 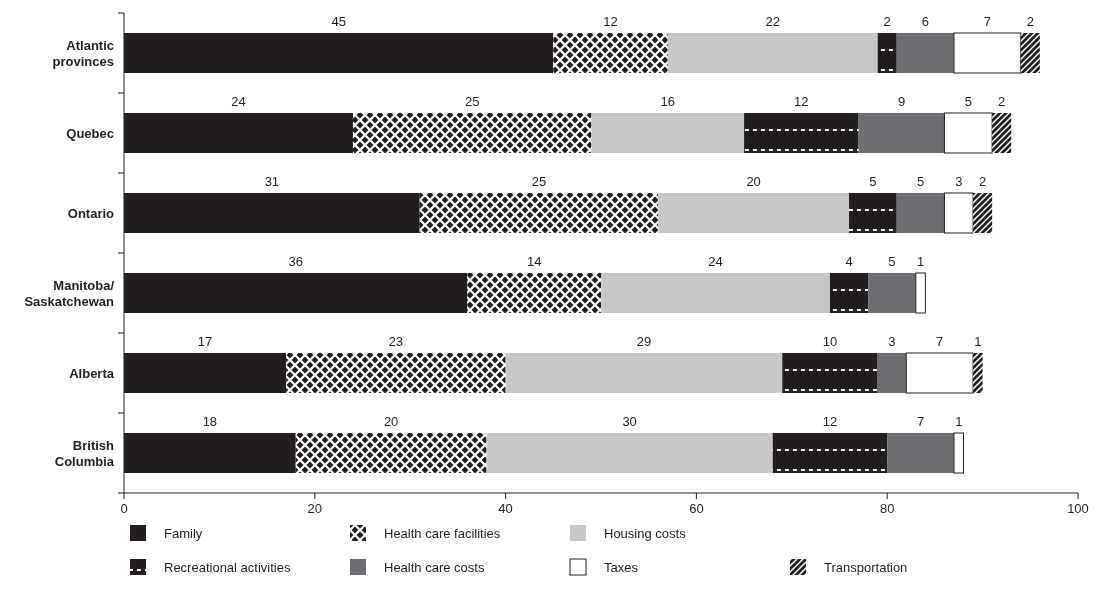 I want to click on y-tick-label: Manitoba/ Saskatchewan, so click(x=69, y=293).